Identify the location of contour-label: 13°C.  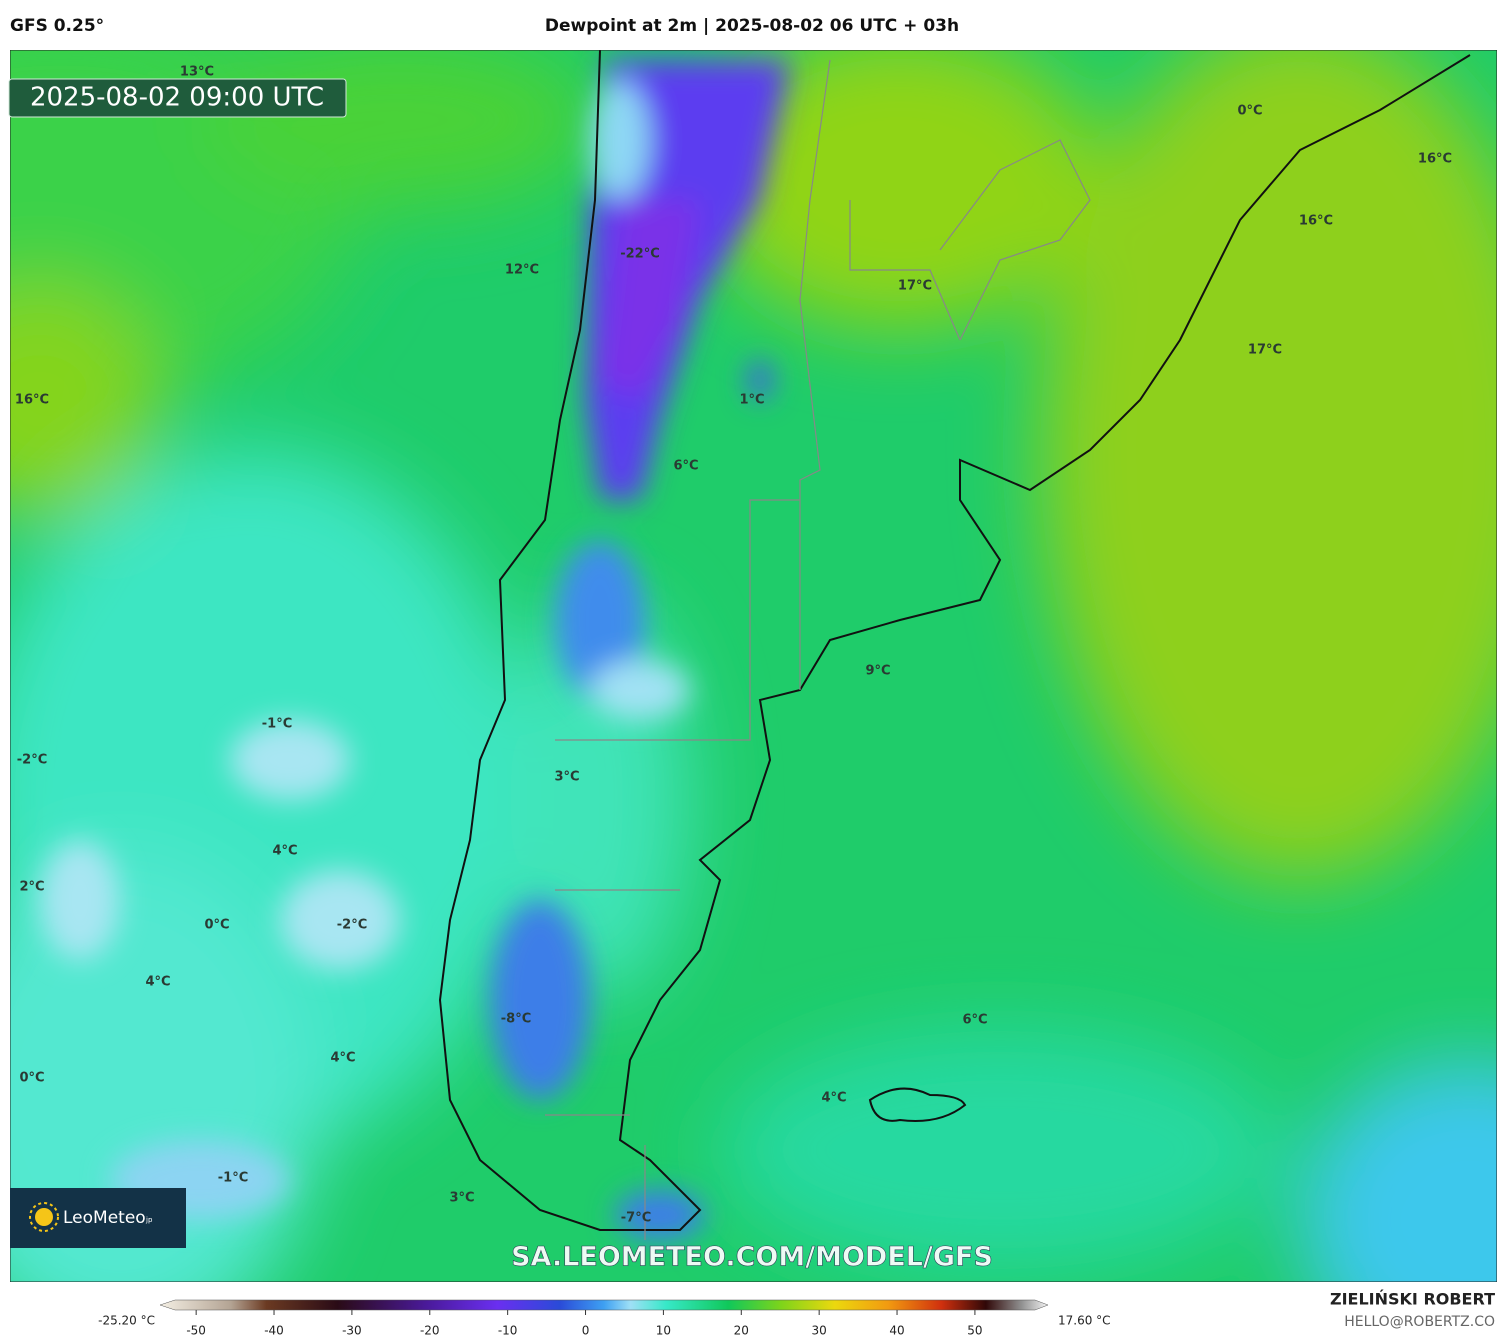
(197, 72).